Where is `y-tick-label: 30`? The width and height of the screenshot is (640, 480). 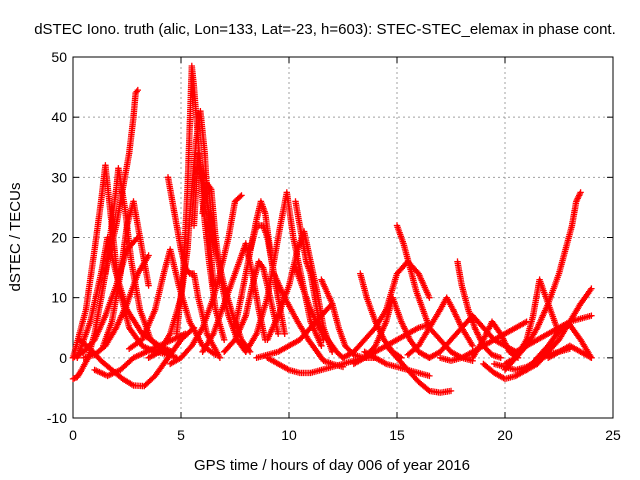
y-tick-label: 30 is located at coordinates (59, 177).